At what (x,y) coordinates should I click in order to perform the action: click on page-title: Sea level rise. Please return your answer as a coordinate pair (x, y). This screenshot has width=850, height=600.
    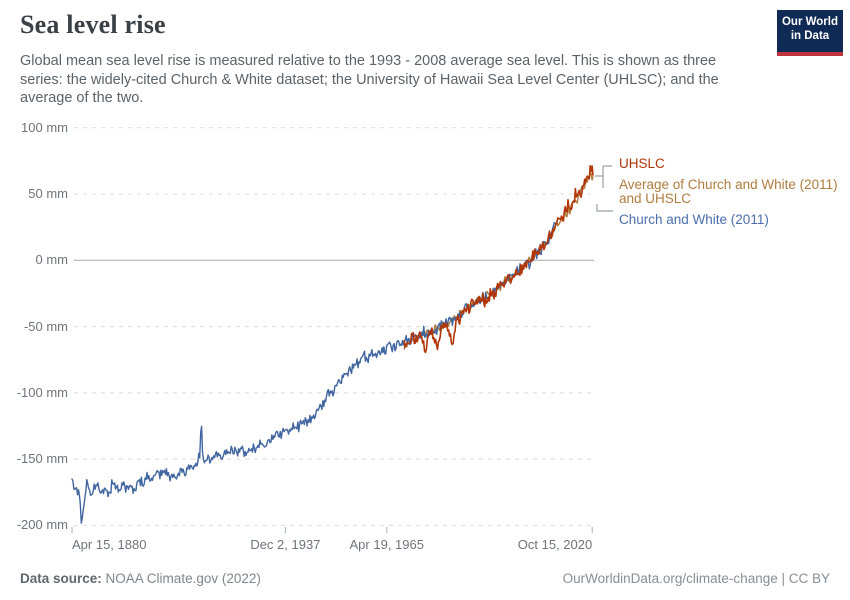
    Looking at the image, I should click on (93, 24).